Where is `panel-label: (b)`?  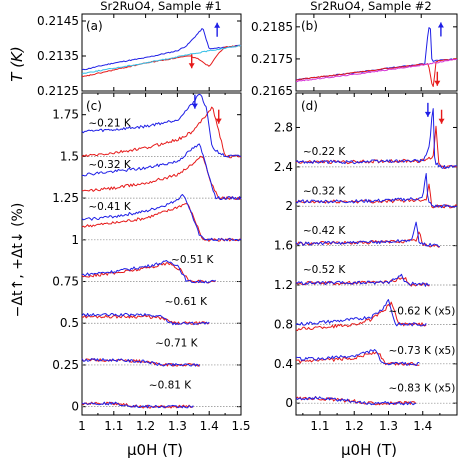 panel-label: (b) is located at coordinates (309, 26).